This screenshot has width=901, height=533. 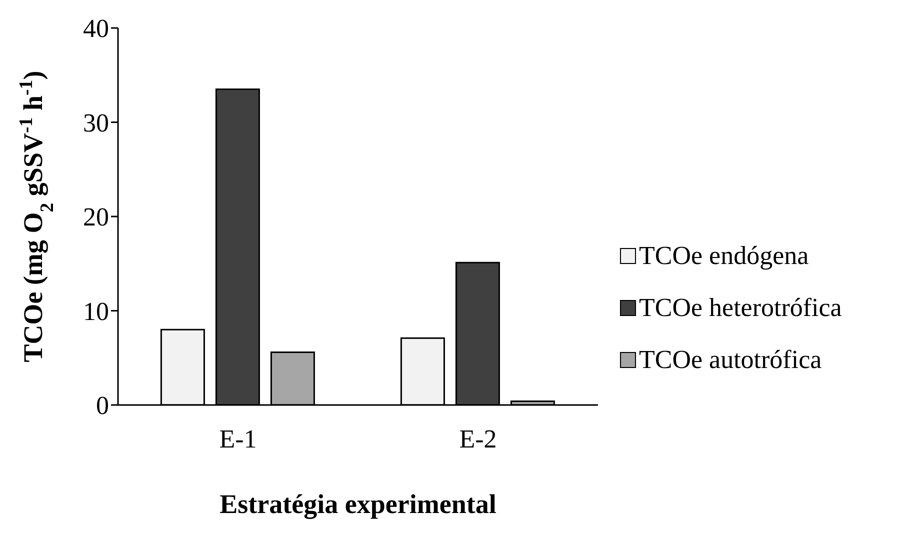 I want to click on legend-label: TCOe endógena, so click(x=724, y=256).